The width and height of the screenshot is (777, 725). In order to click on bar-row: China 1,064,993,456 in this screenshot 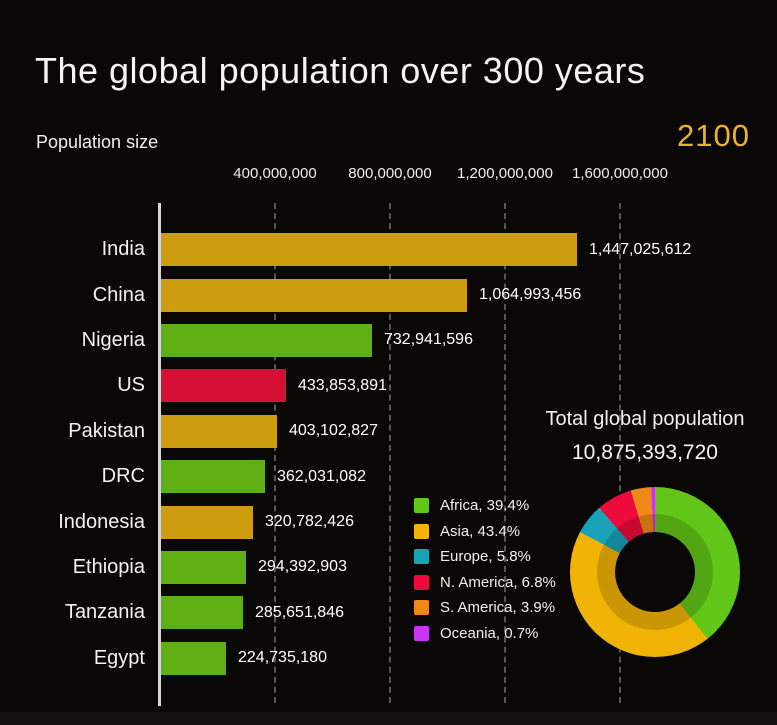, I will do `click(388, 294)`.